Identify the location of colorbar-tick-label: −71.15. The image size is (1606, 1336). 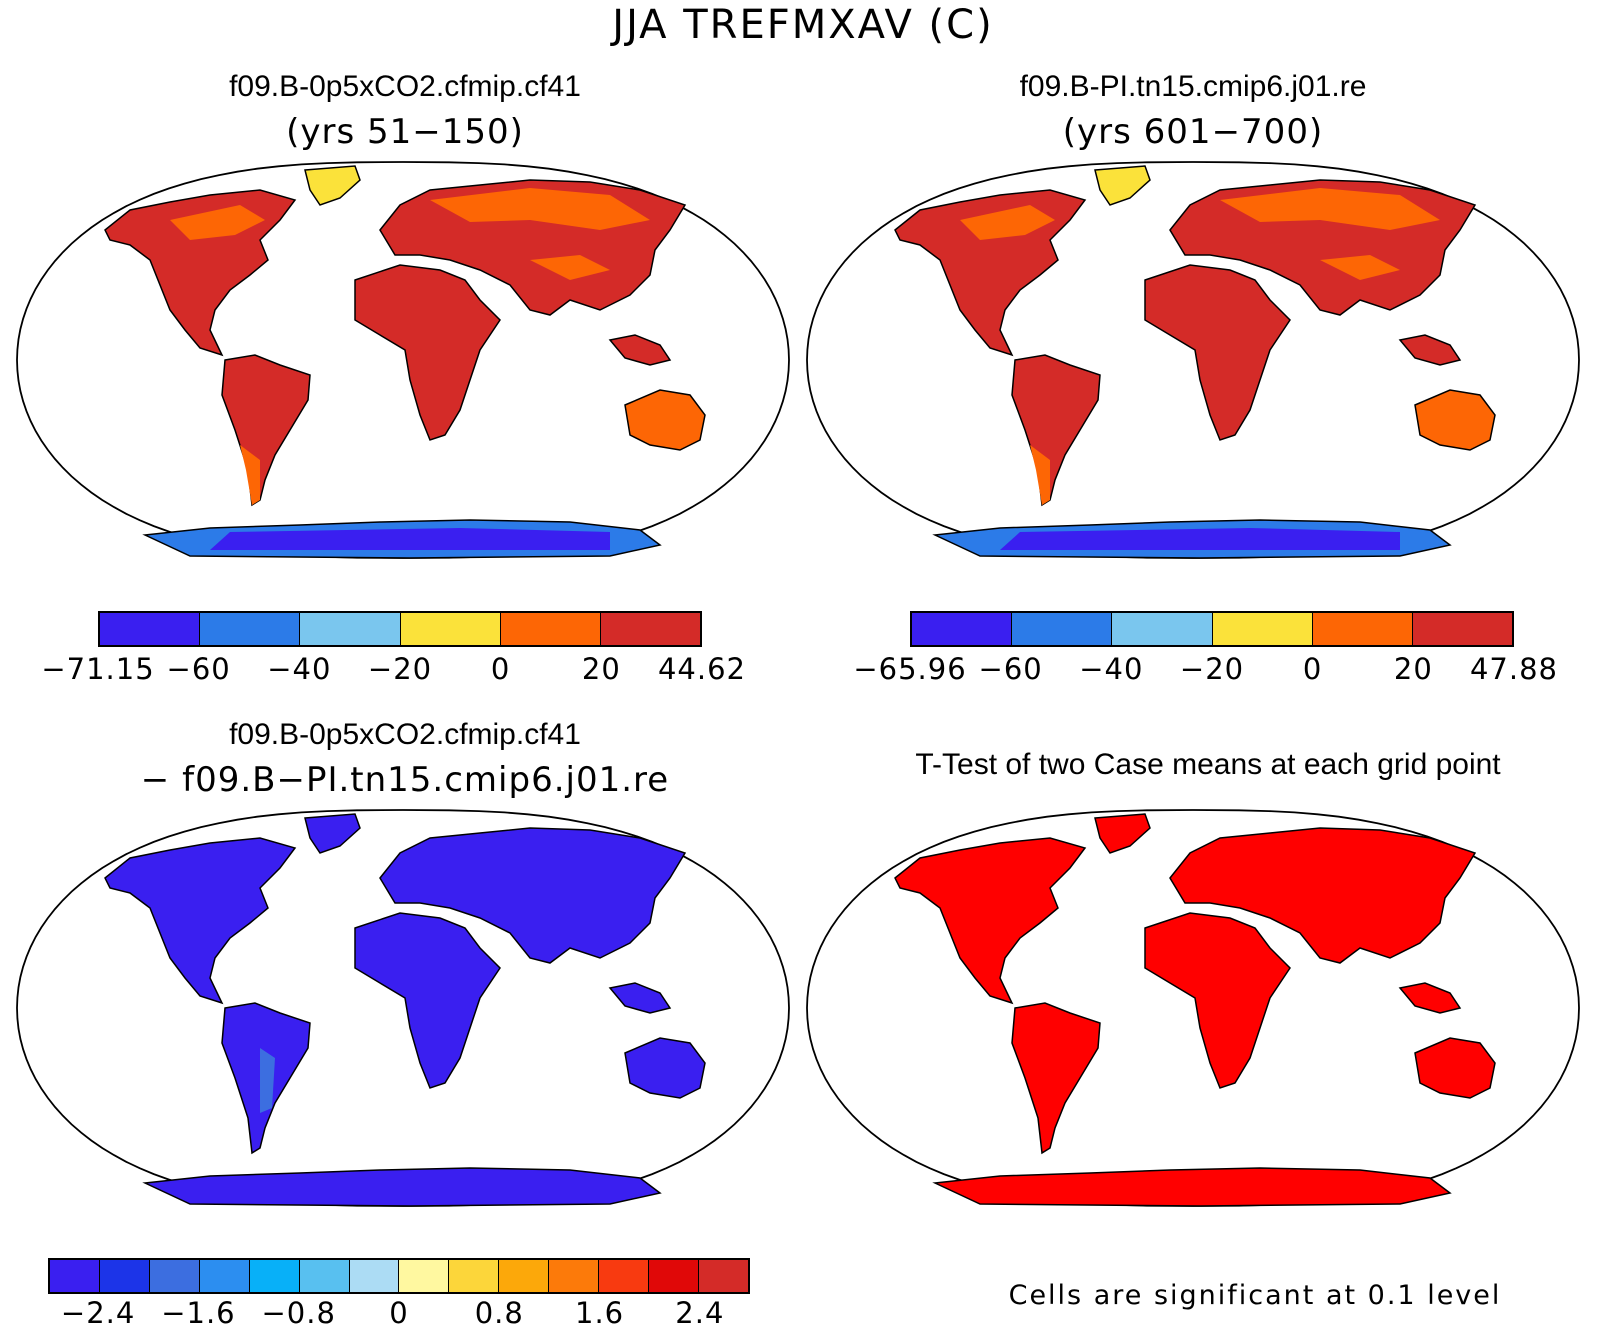
(98, 669).